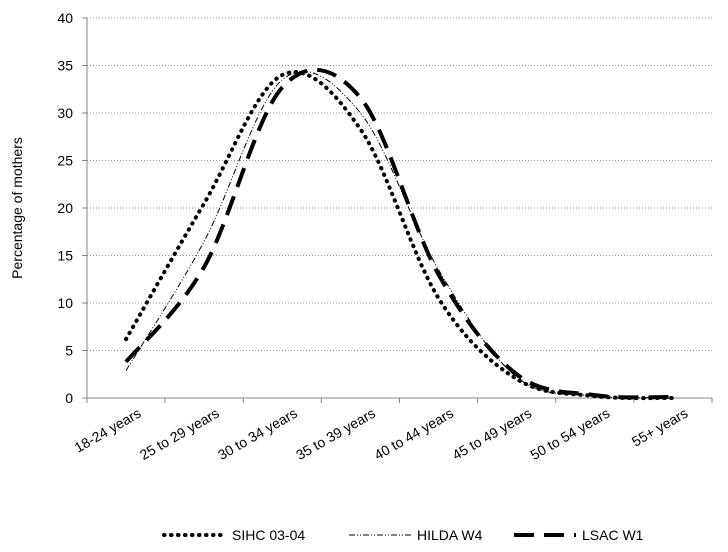 The image size is (728, 552). I want to click on x-tick-label: 40 to 44 years, so click(413, 434).